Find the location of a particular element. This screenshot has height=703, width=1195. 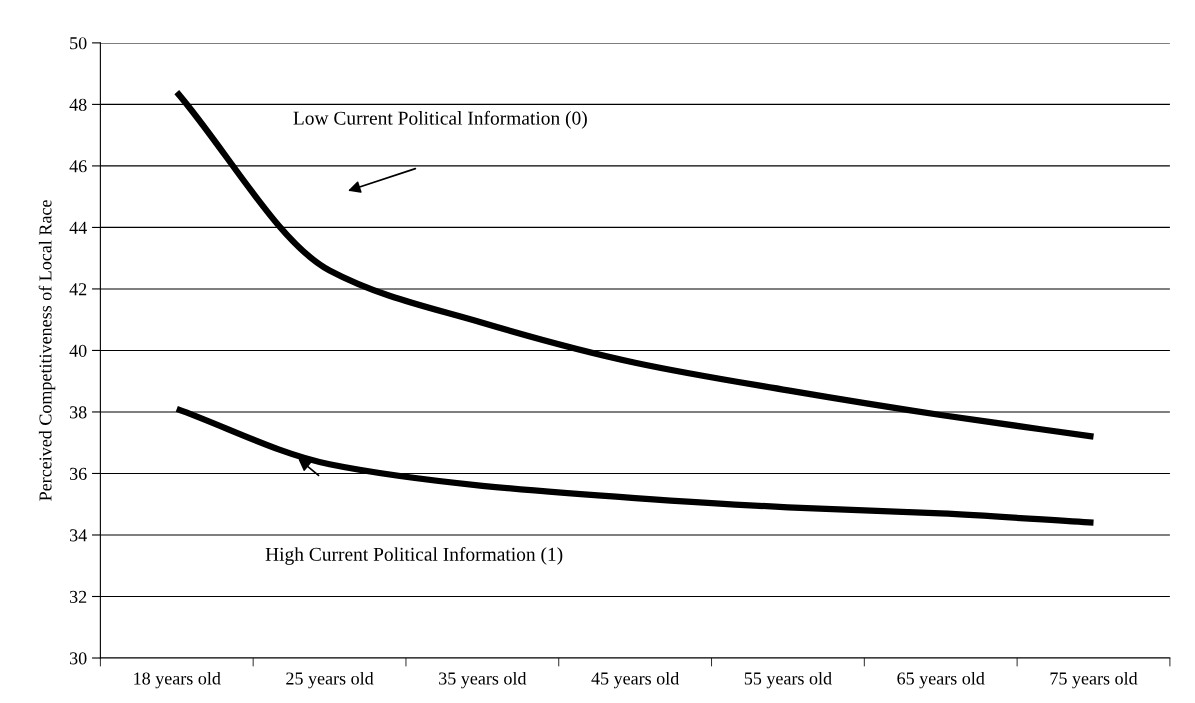

y-tick-label: 44 is located at coordinates (78, 227).